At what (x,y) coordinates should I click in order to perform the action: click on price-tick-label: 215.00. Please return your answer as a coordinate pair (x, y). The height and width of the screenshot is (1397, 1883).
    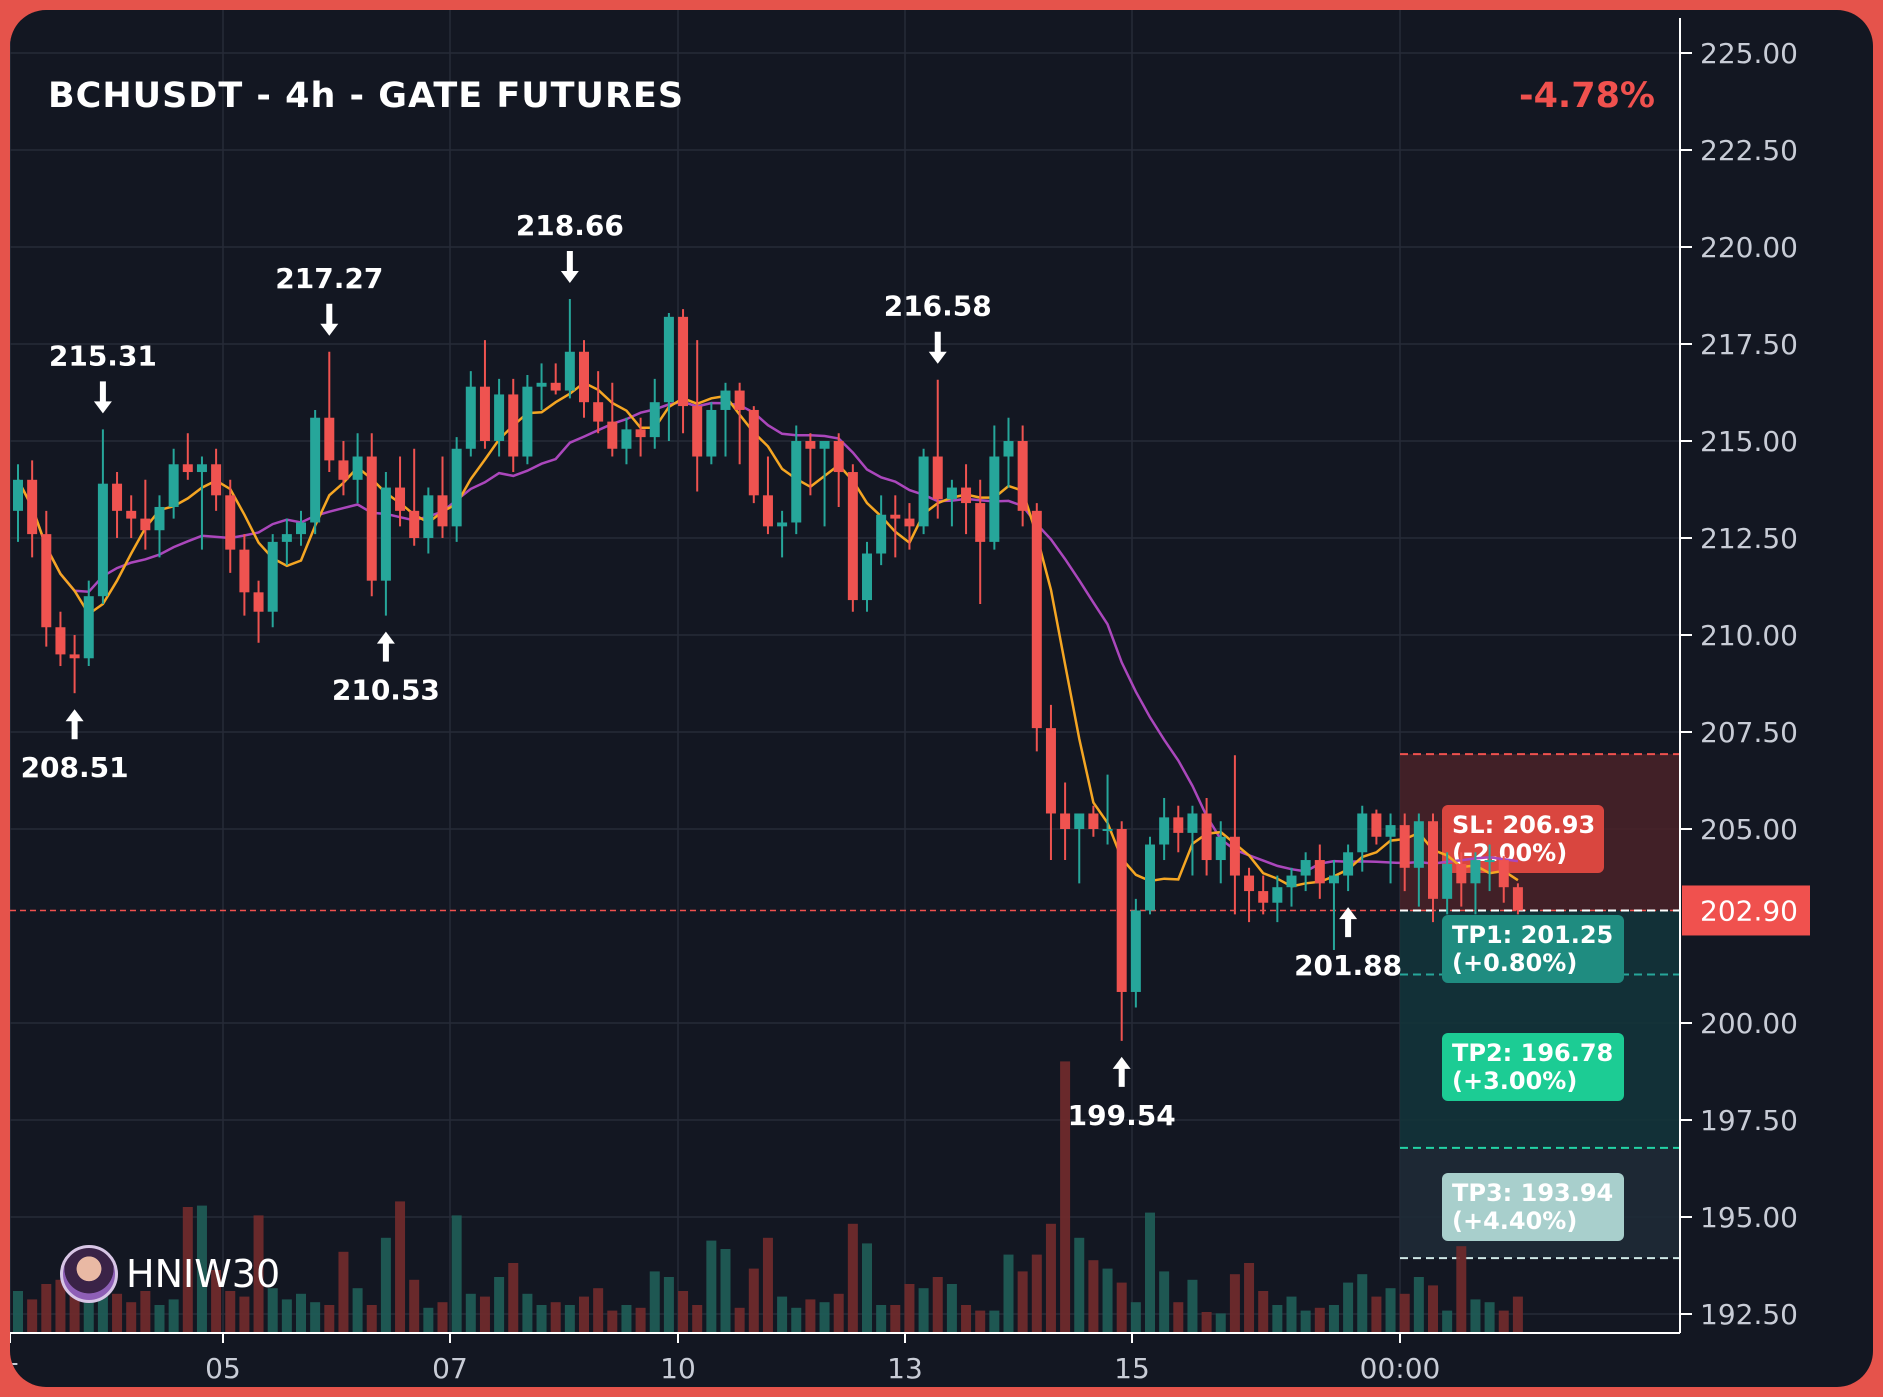
    Looking at the image, I should click on (1749, 441).